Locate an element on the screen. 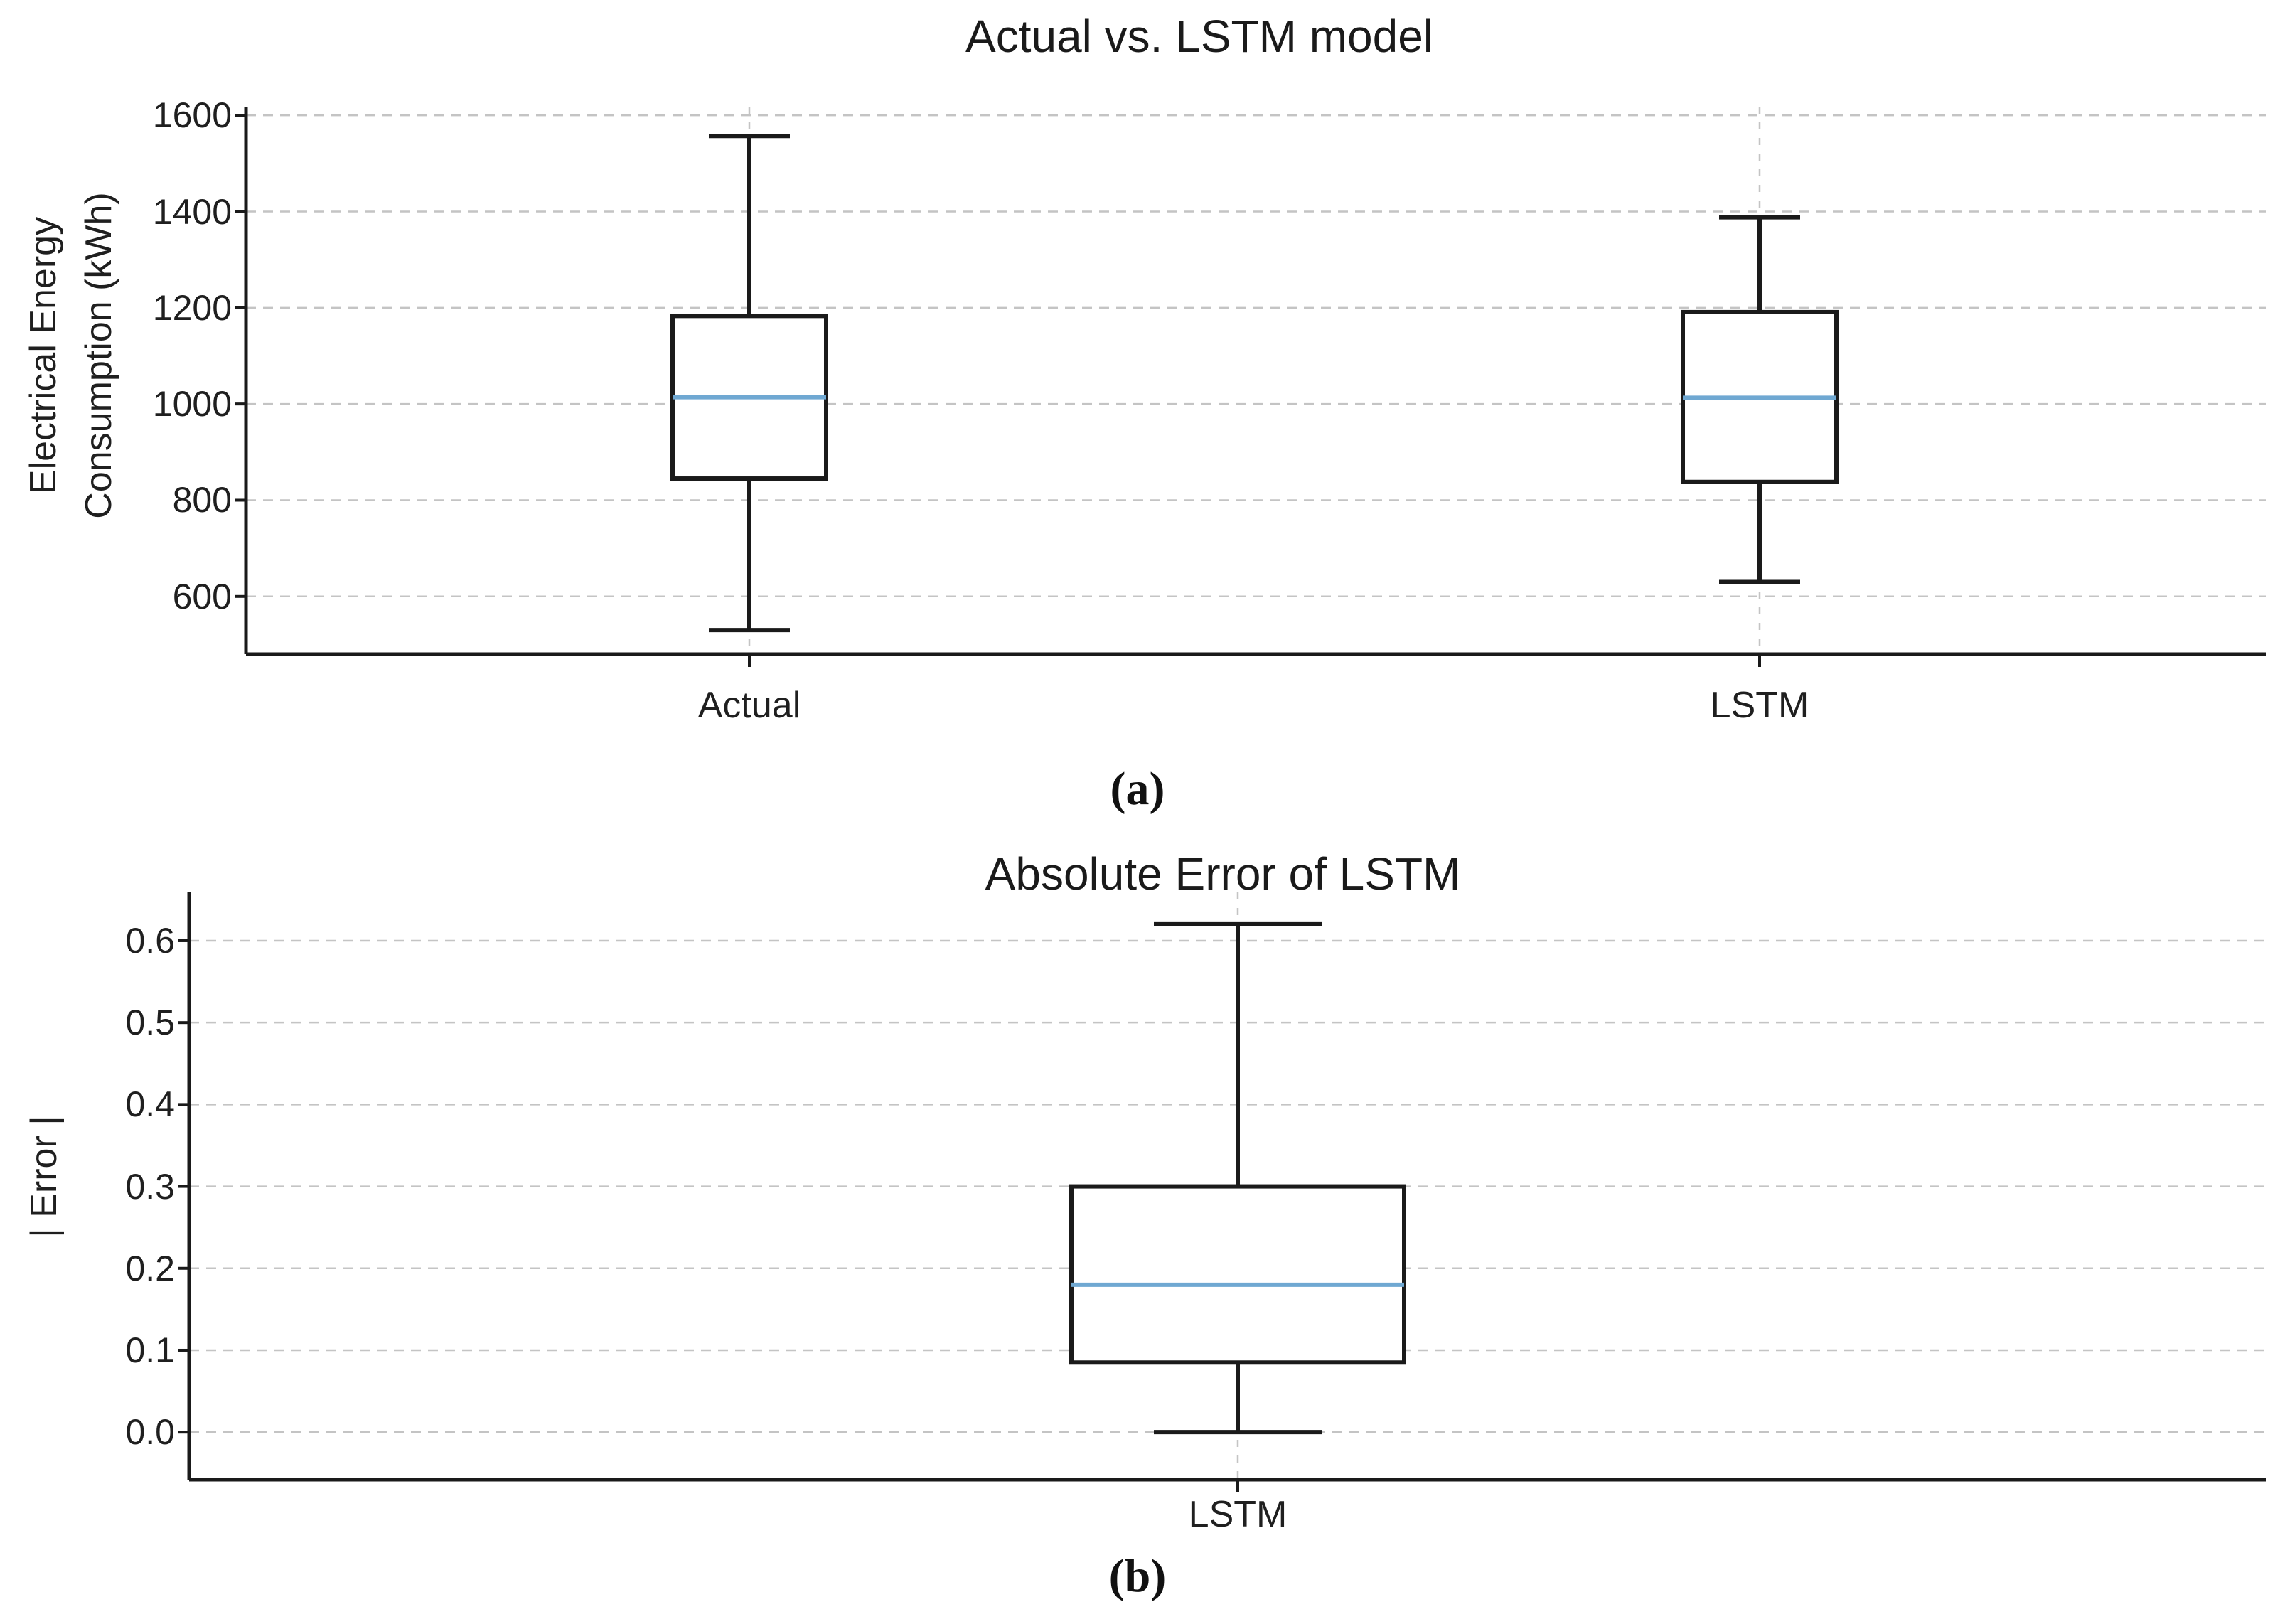 This screenshot has width=2280, height=1624. y-tick-label: 1600 is located at coordinates (192, 115).